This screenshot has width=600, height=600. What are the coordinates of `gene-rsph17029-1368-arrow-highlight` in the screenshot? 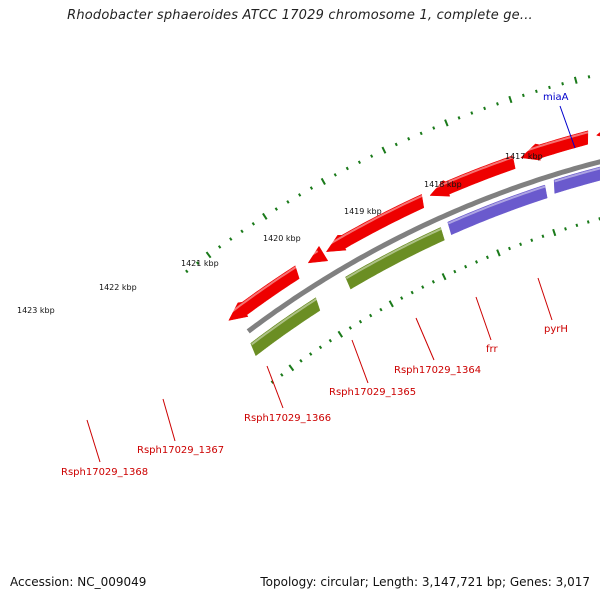 It's located at (262, 291).